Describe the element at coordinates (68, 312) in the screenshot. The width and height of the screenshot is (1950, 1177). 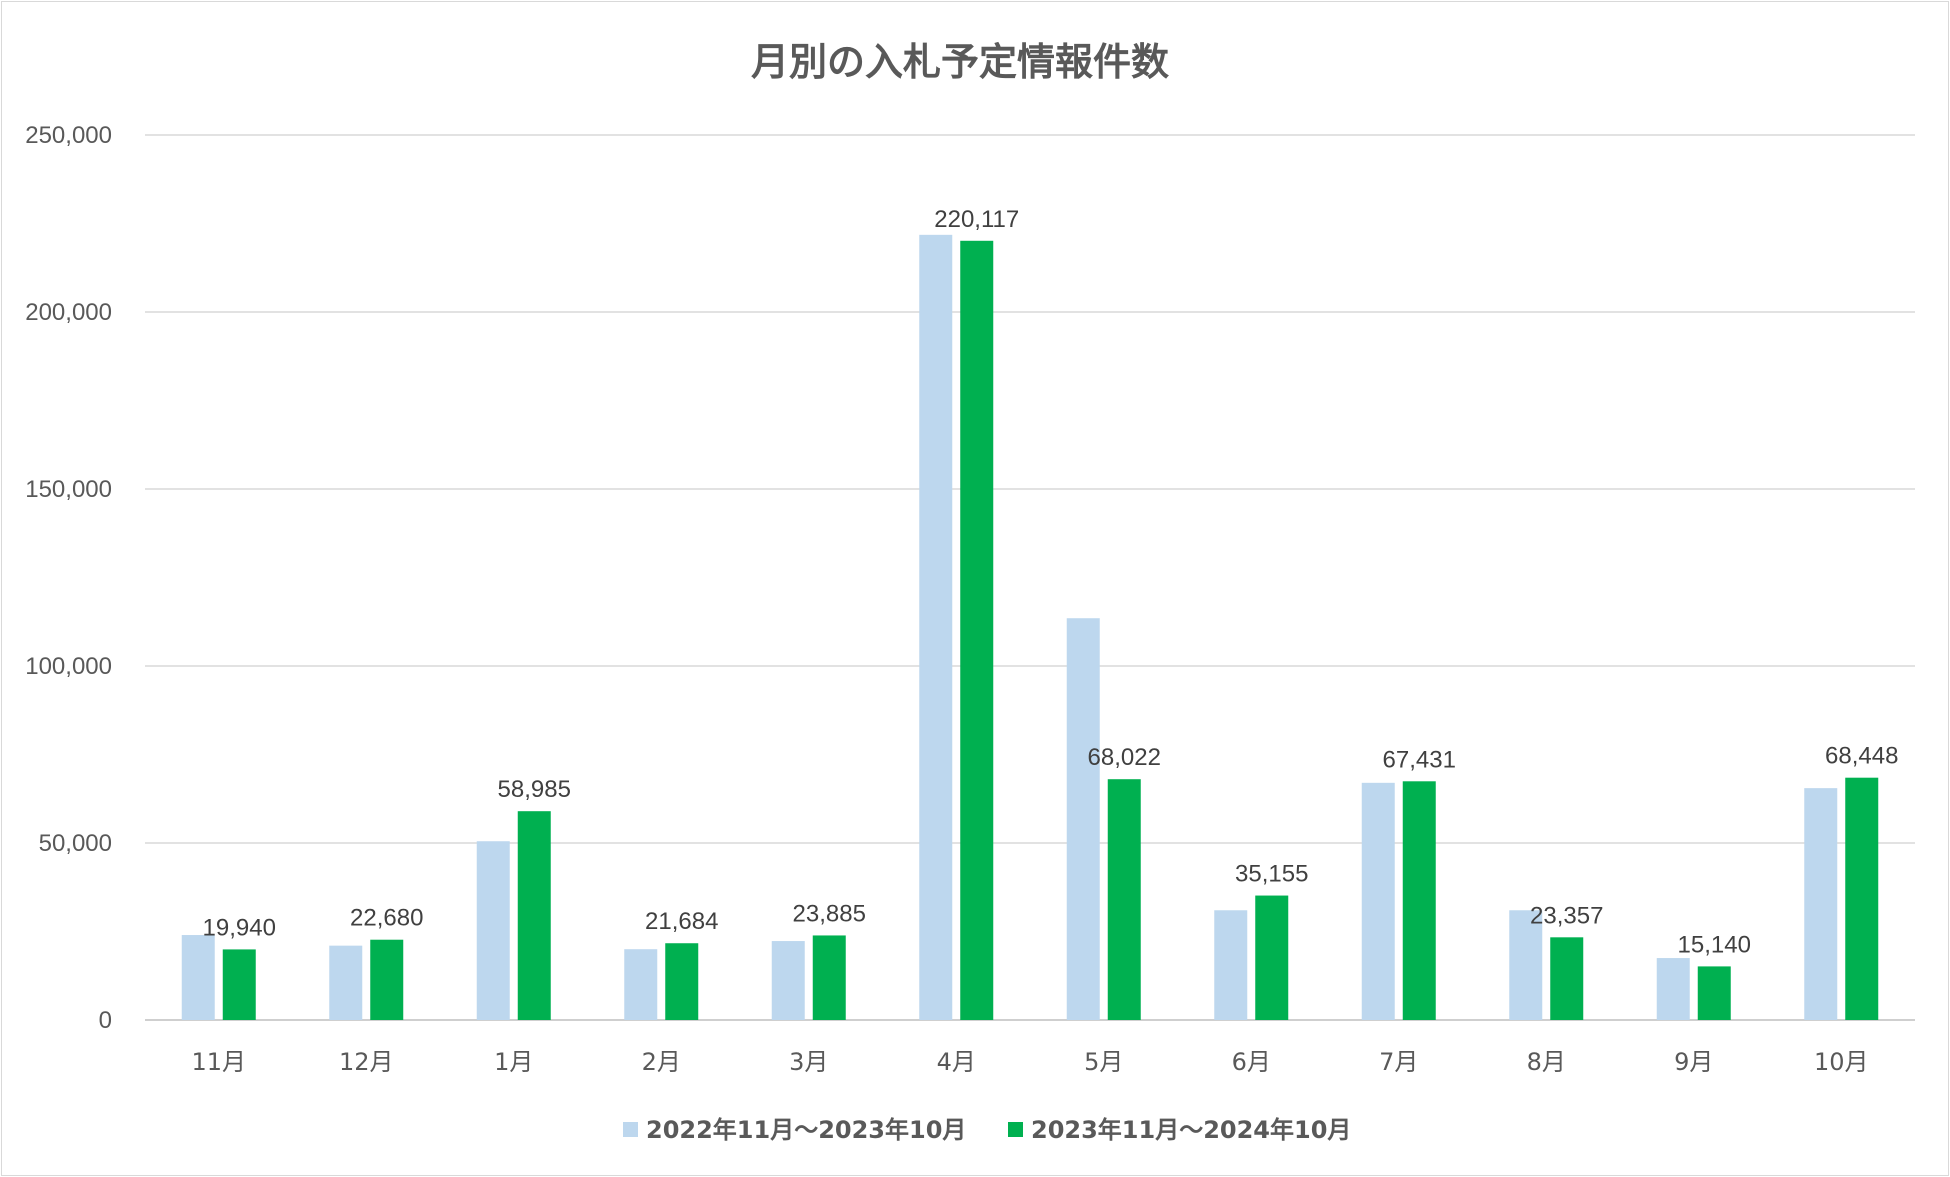
I see `y-tick-label: 200,000` at that location.